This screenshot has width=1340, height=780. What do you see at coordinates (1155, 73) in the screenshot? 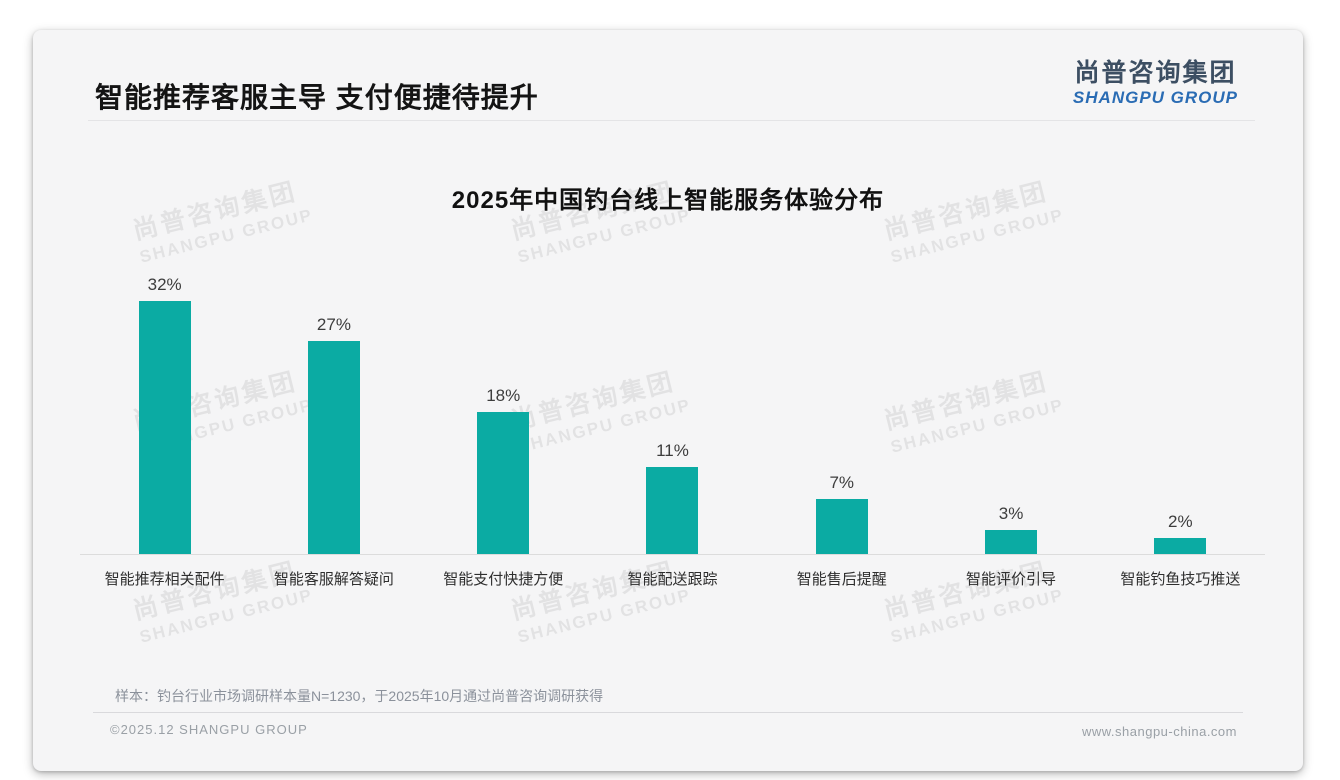
I see `logo-cn-text: 尚普咨询集团` at bounding box center [1155, 73].